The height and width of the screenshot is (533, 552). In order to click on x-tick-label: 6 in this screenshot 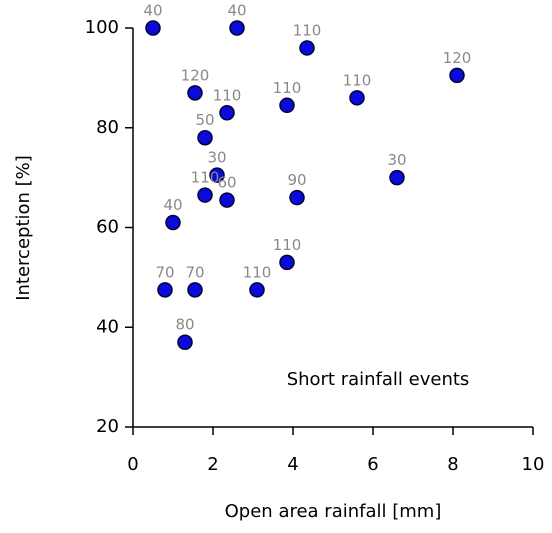, I will do `click(372, 464)`.